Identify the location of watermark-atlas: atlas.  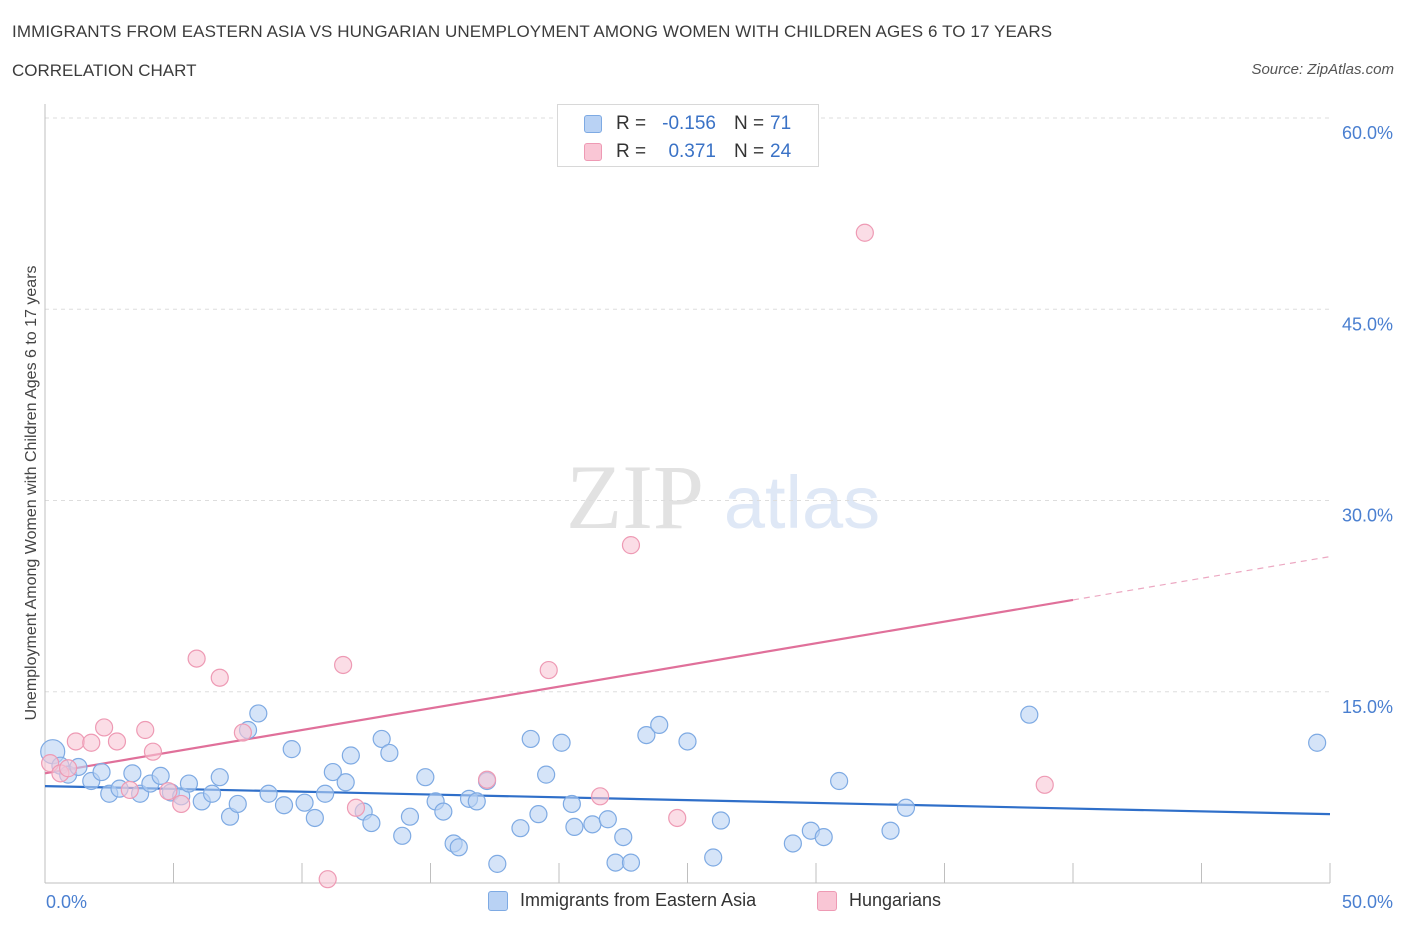
(802, 502).